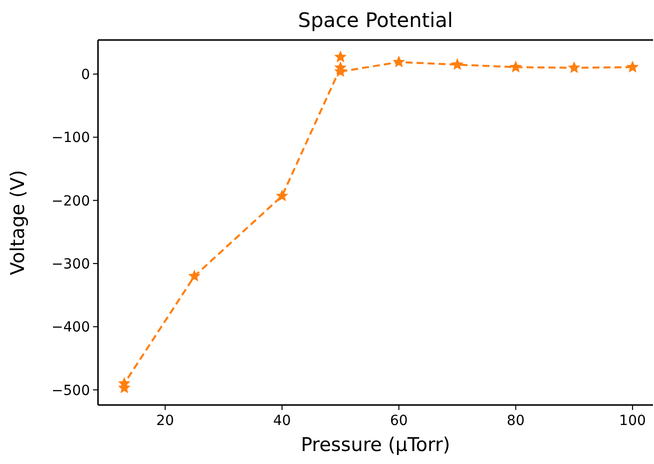  Describe the element at coordinates (85, 75) in the screenshot. I see `y-tick-label: 0` at that location.